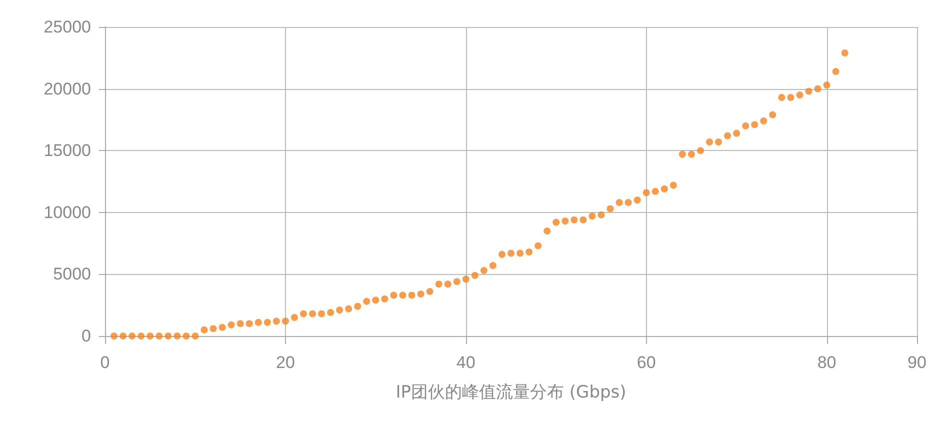 The width and height of the screenshot is (940, 434). Describe the element at coordinates (826, 362) in the screenshot. I see `x-tick-label: 80` at that location.